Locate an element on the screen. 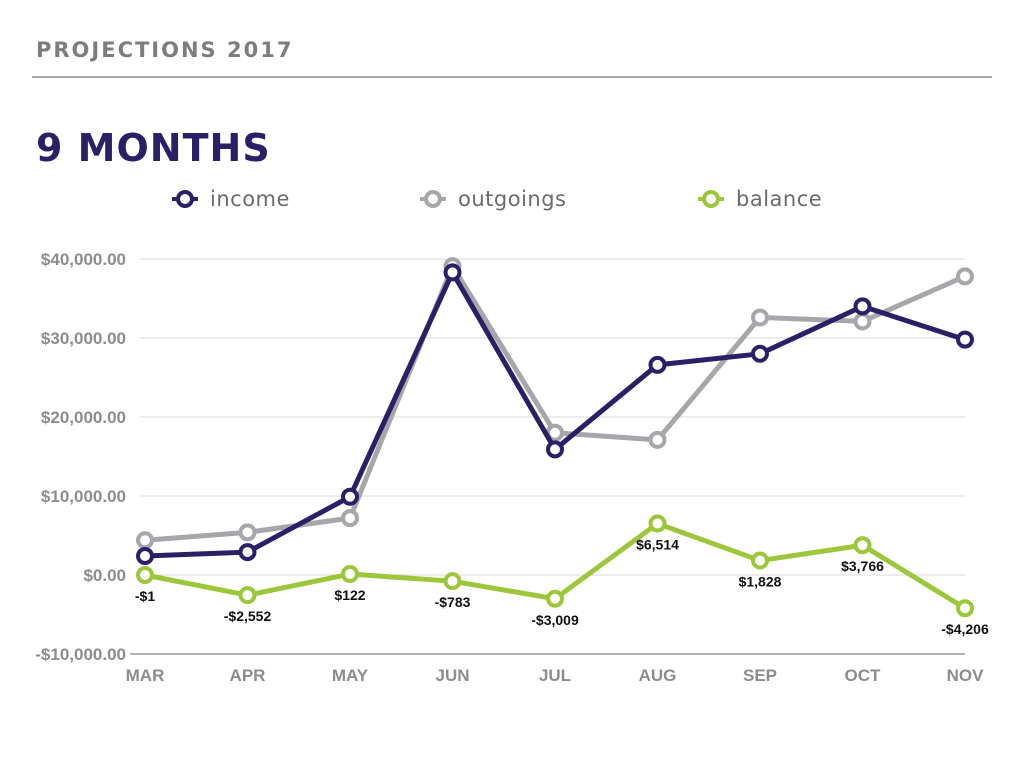 The height and width of the screenshot is (768, 1024). legend-balance-label: balance is located at coordinates (779, 199).